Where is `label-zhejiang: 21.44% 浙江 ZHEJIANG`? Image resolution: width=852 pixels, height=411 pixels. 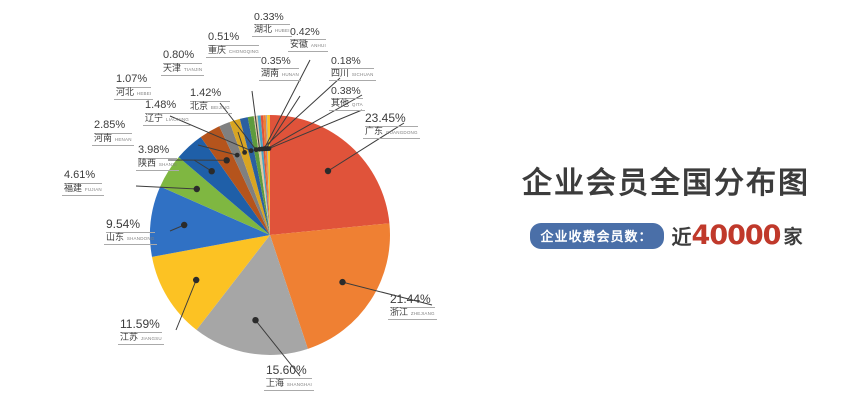
label-zhejiang: 21.44% 浙江 ZHEJIANG is located at coordinates (412, 307).